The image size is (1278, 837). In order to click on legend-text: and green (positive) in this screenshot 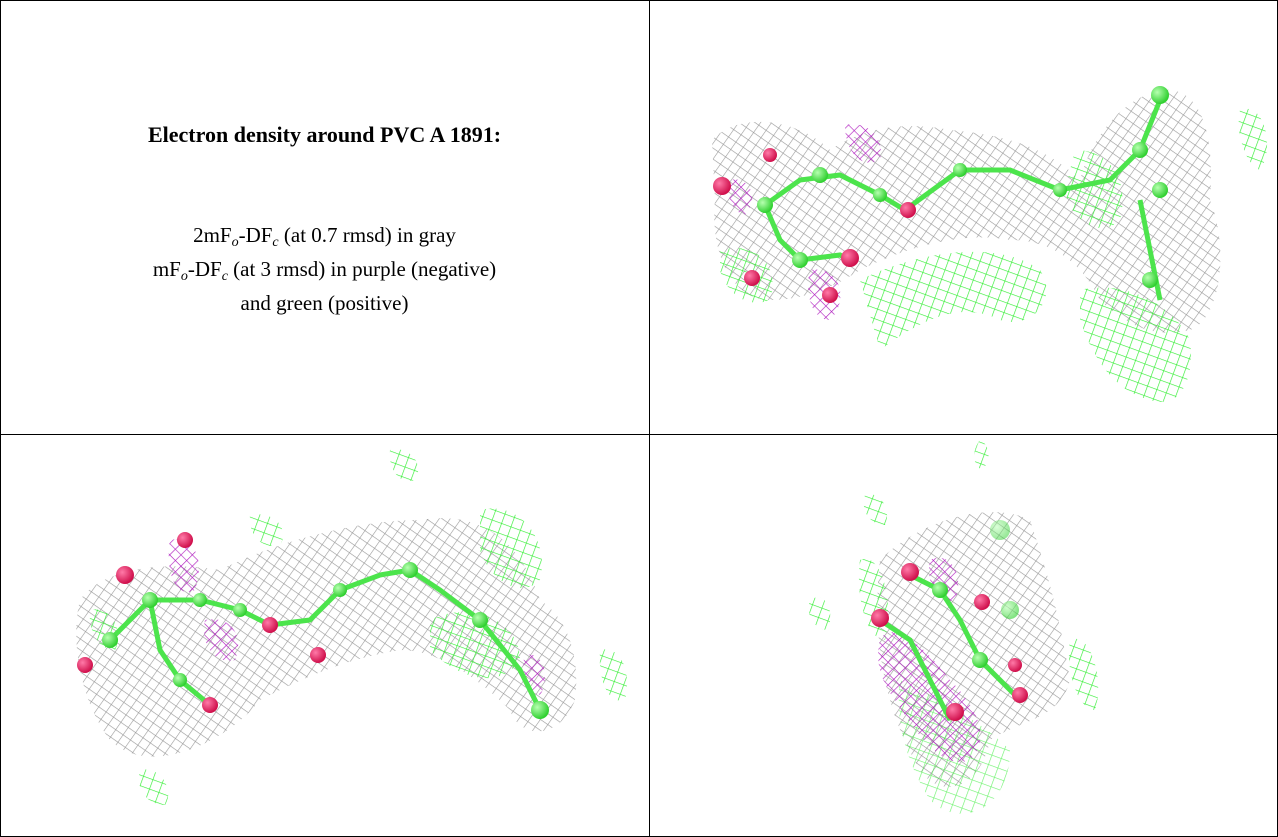, I will do `click(324, 303)`.